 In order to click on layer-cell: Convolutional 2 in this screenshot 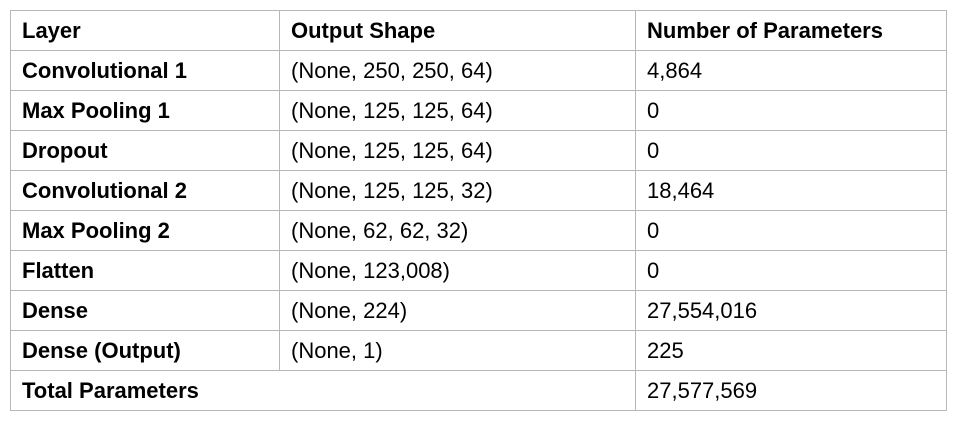, I will do `click(145, 190)`.